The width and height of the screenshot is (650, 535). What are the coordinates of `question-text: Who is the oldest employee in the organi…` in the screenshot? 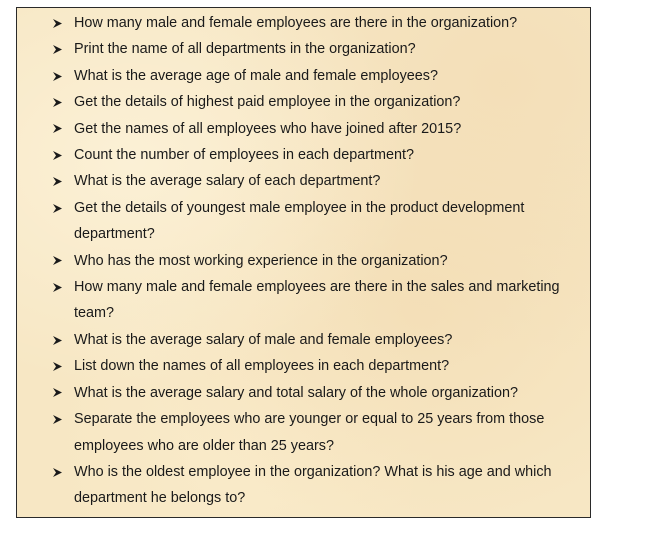 It's located at (313, 485).